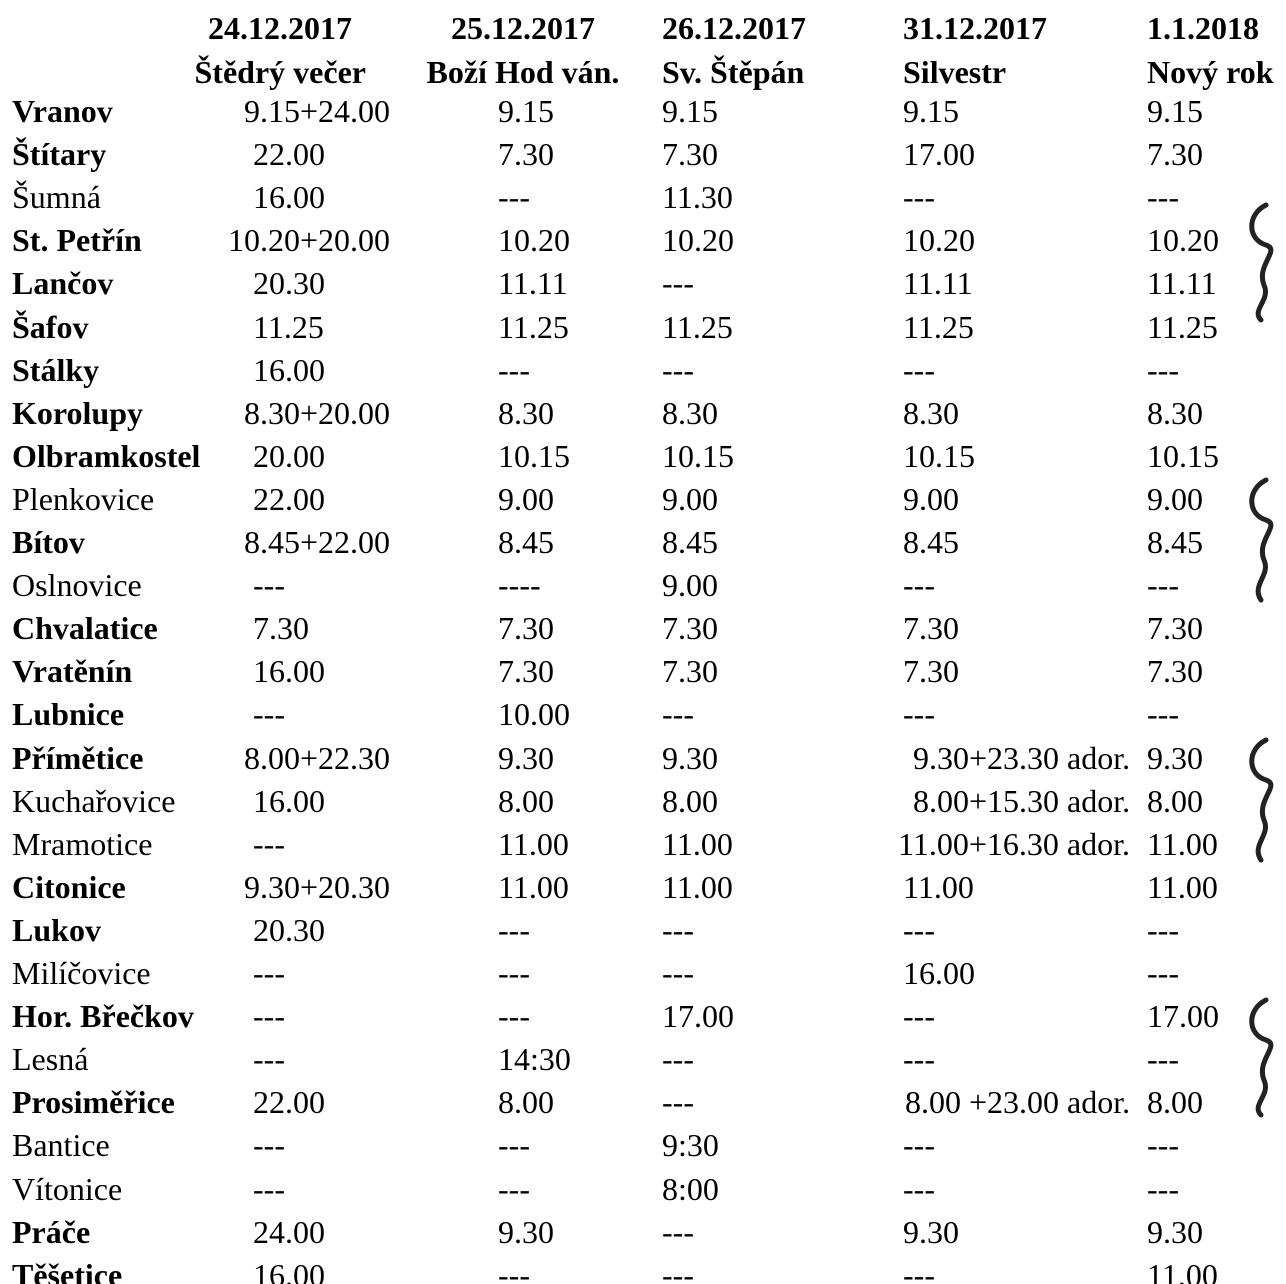 The width and height of the screenshot is (1286, 1284). I want to click on mass-time: 8.00 +23.00 ador., so click(1018, 1102).